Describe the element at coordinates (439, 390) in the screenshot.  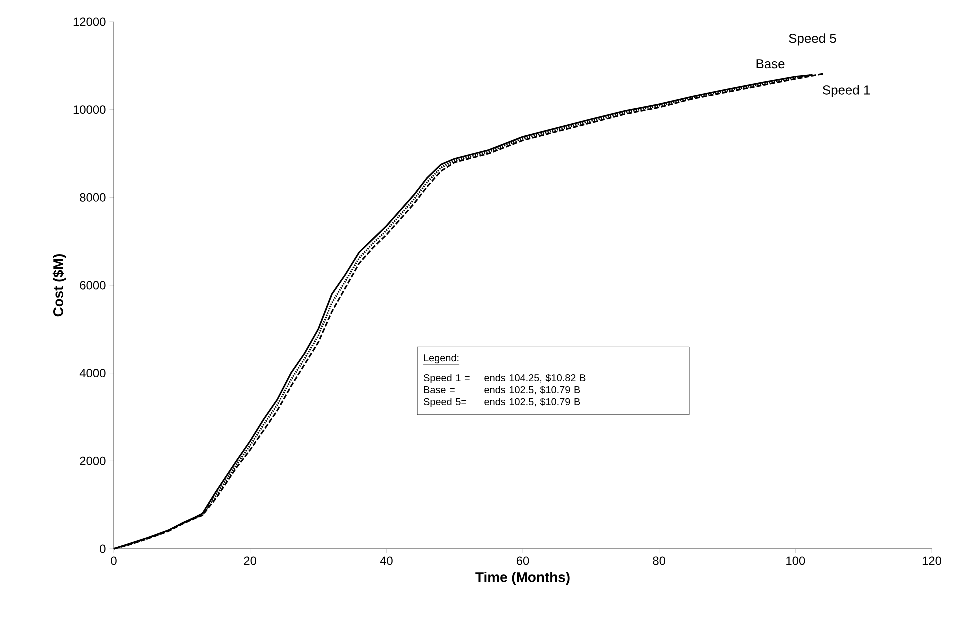
I see `annotation: Base =` at that location.